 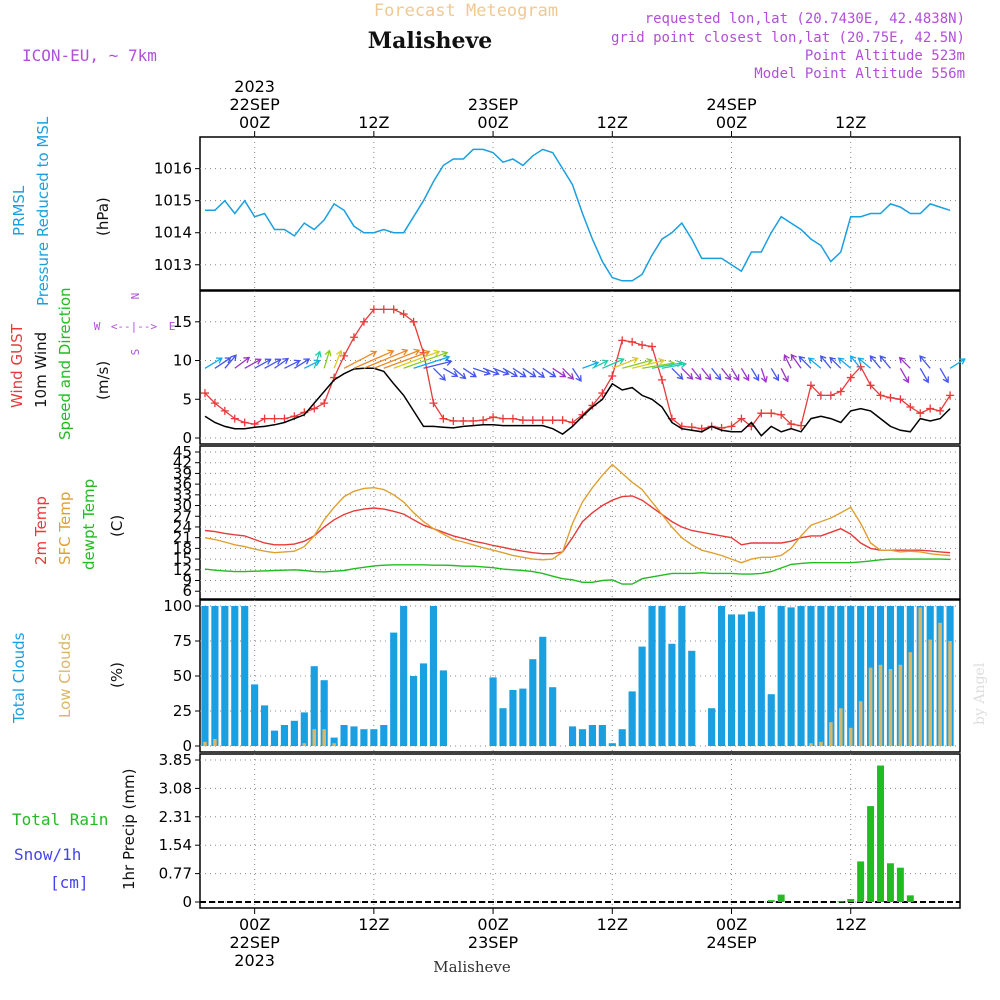 I want to click on bottom-date-label: 24SEP, so click(x=731, y=942).